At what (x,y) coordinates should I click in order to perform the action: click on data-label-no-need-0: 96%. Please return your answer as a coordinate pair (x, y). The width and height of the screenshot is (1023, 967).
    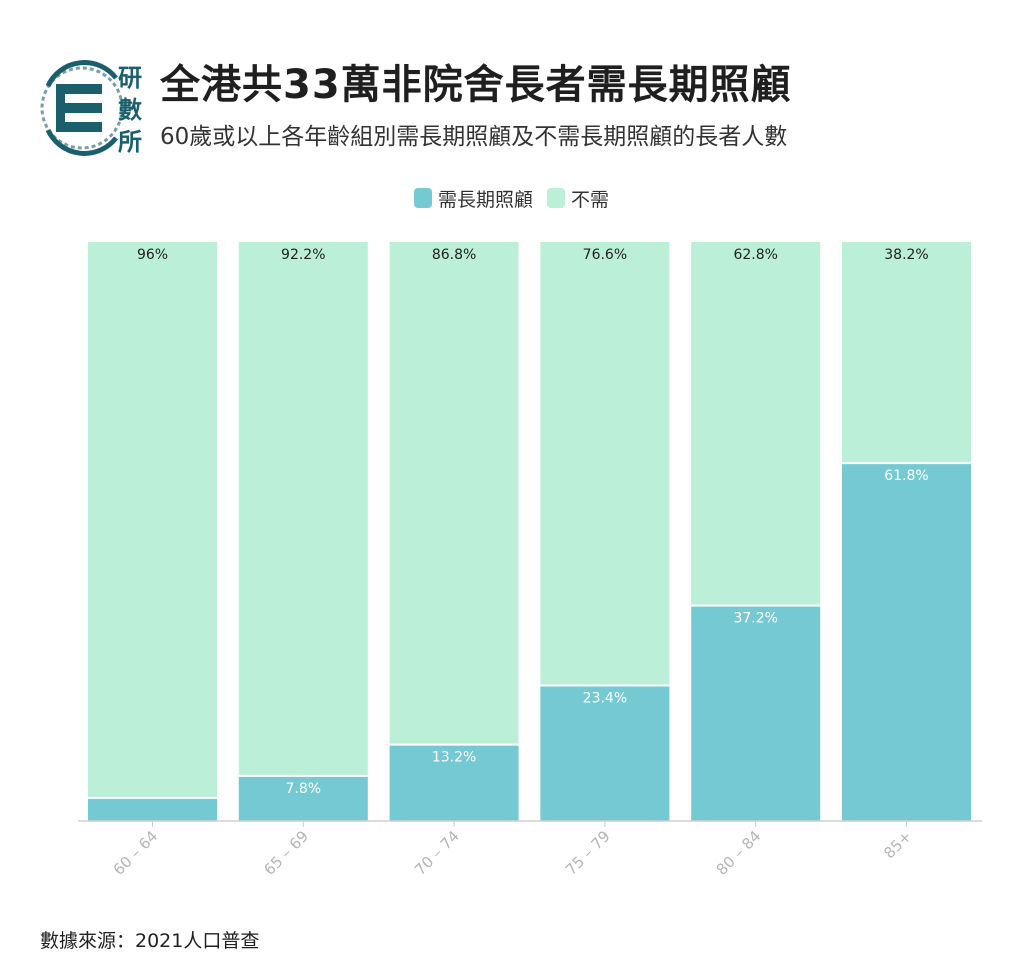
    Looking at the image, I should click on (152, 255).